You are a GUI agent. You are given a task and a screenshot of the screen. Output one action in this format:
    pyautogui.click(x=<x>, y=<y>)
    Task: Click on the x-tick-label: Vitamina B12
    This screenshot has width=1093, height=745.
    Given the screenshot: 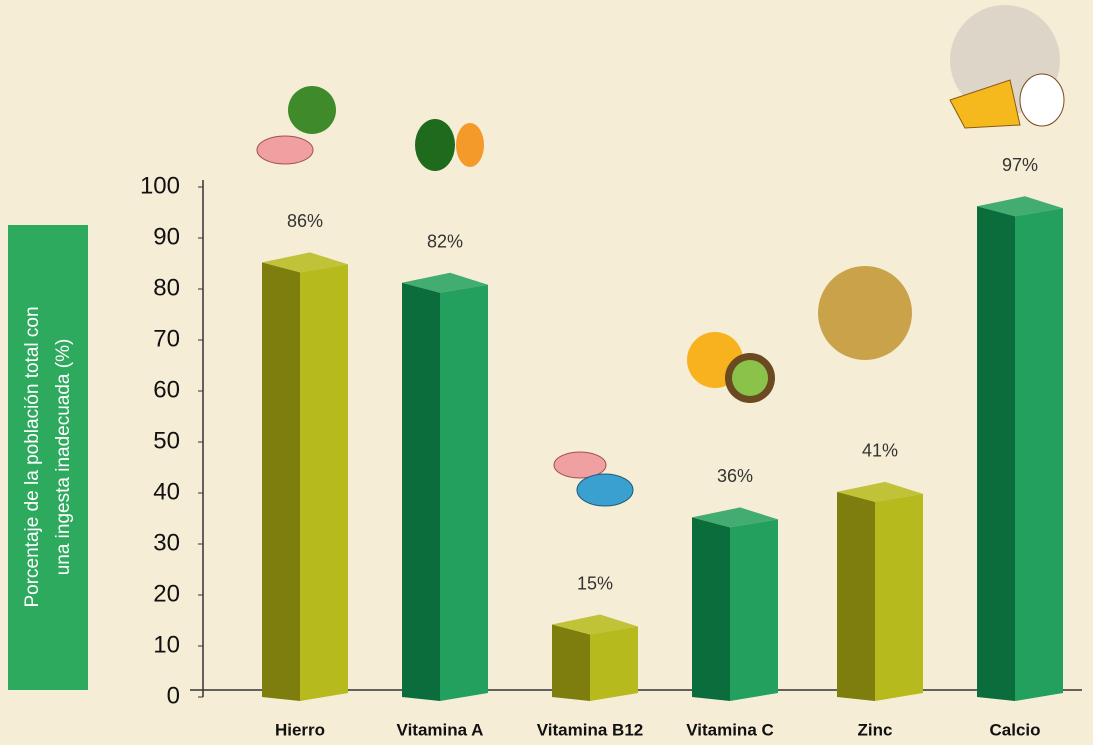 What is the action you would take?
    pyautogui.click(x=590, y=729)
    